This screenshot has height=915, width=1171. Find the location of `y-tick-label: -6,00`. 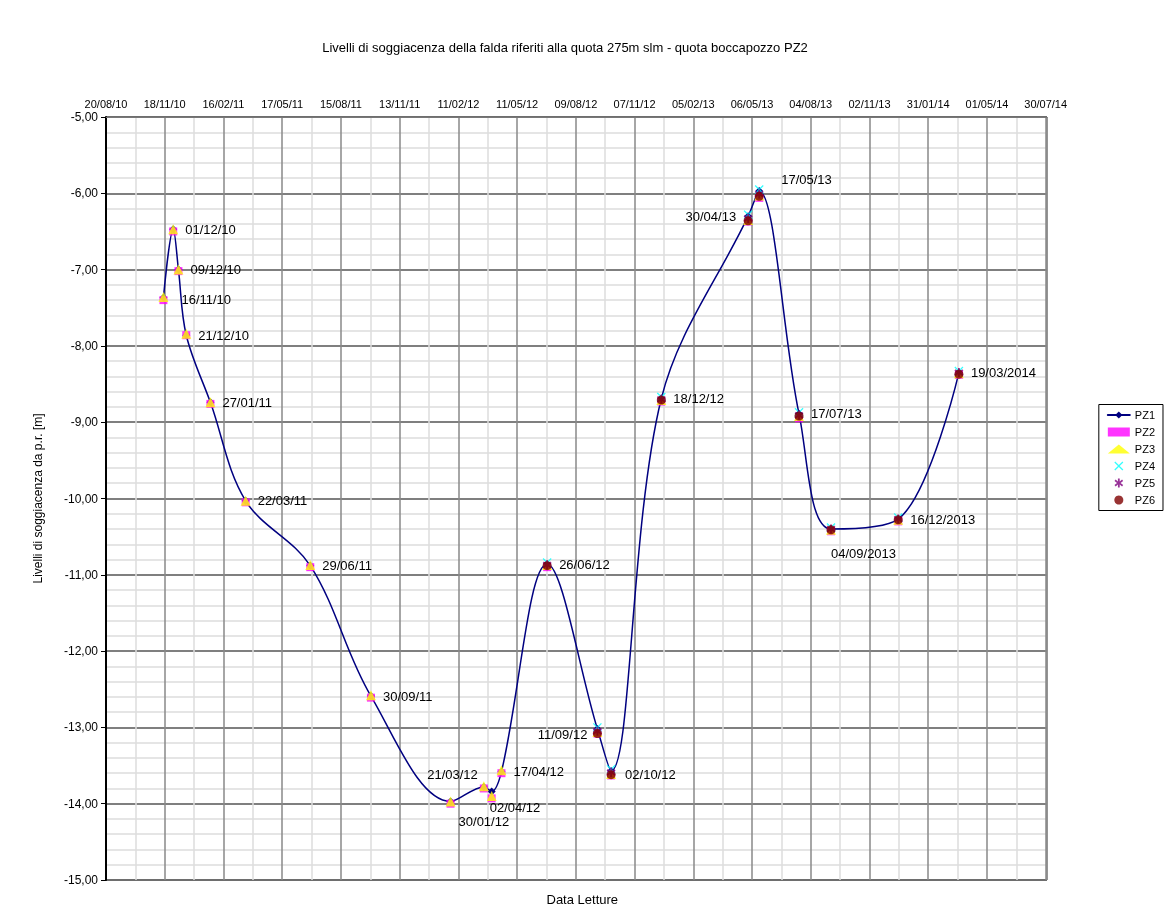

y-tick-label: -6,00 is located at coordinates (84, 193).